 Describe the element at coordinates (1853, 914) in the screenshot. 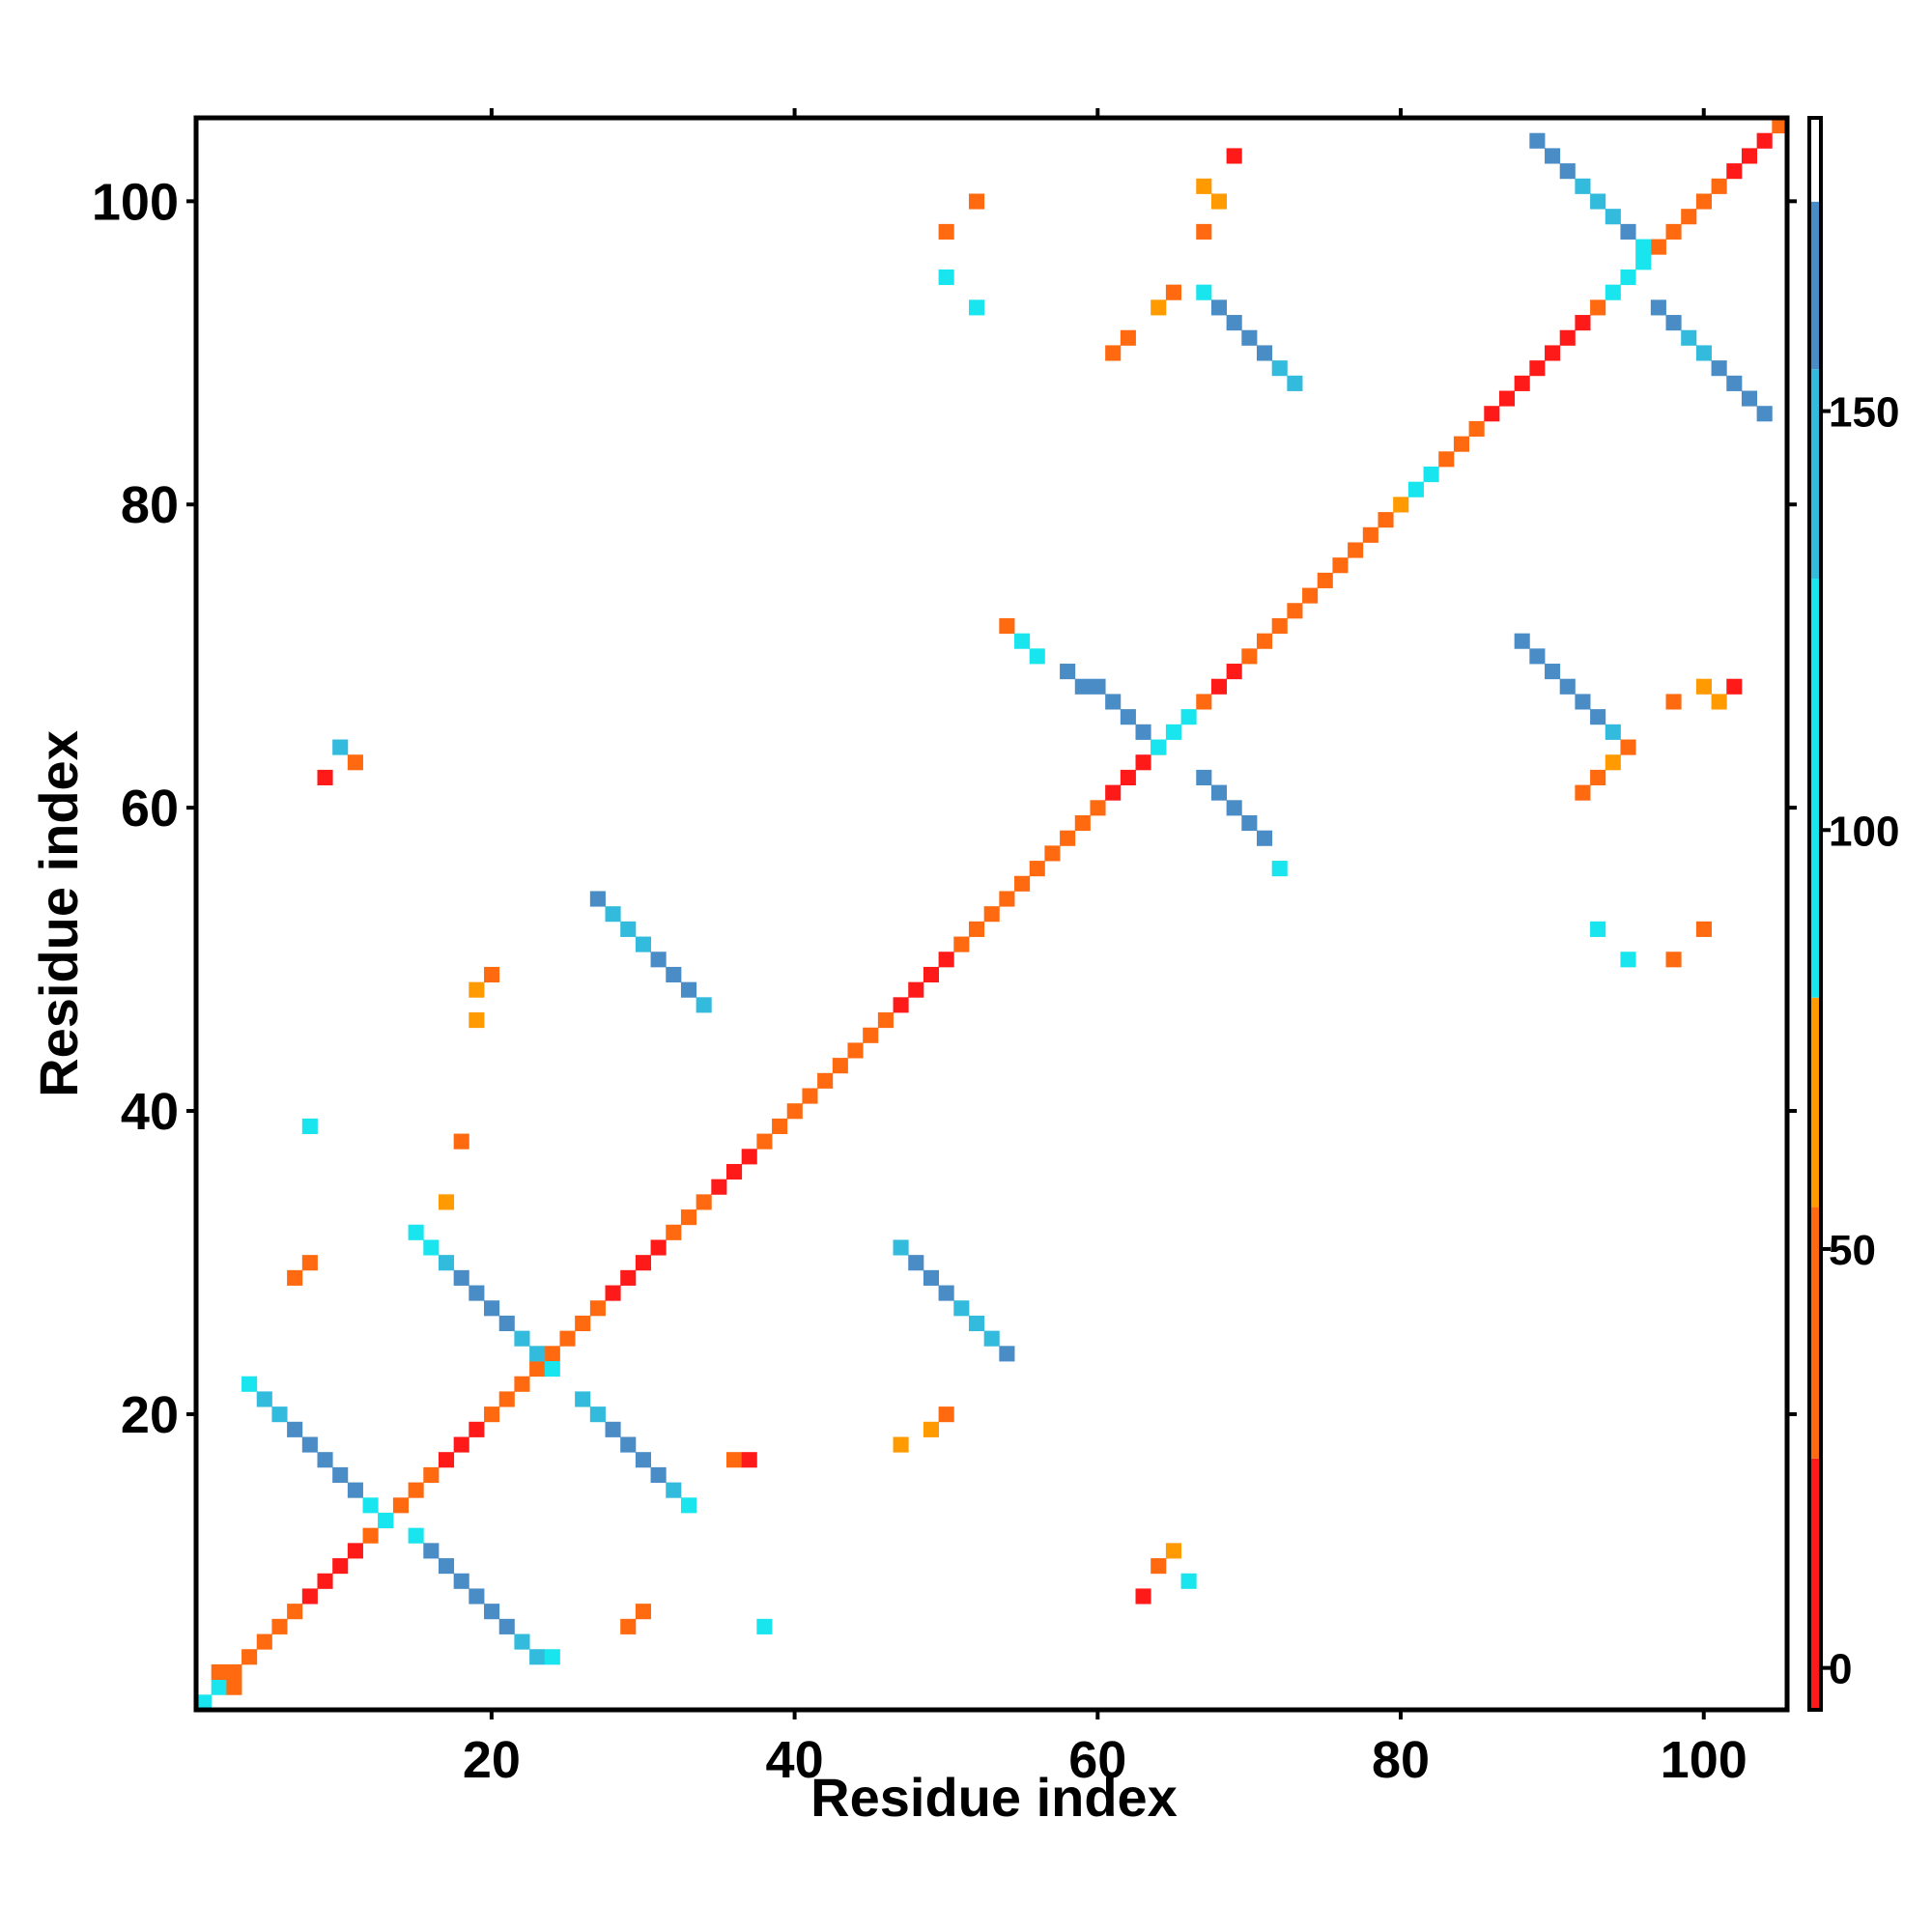

I see `colorbar: 0 50 100 150` at that location.